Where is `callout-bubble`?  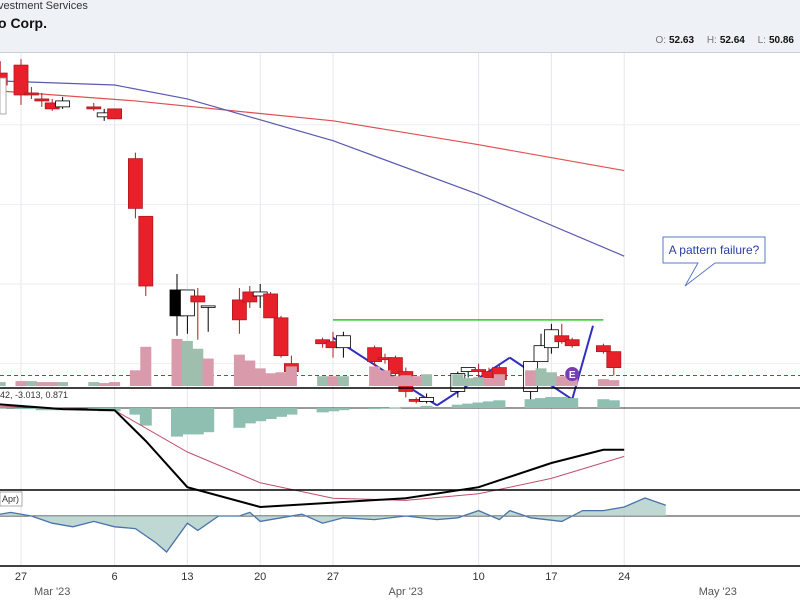
callout-bubble is located at coordinates (714, 261).